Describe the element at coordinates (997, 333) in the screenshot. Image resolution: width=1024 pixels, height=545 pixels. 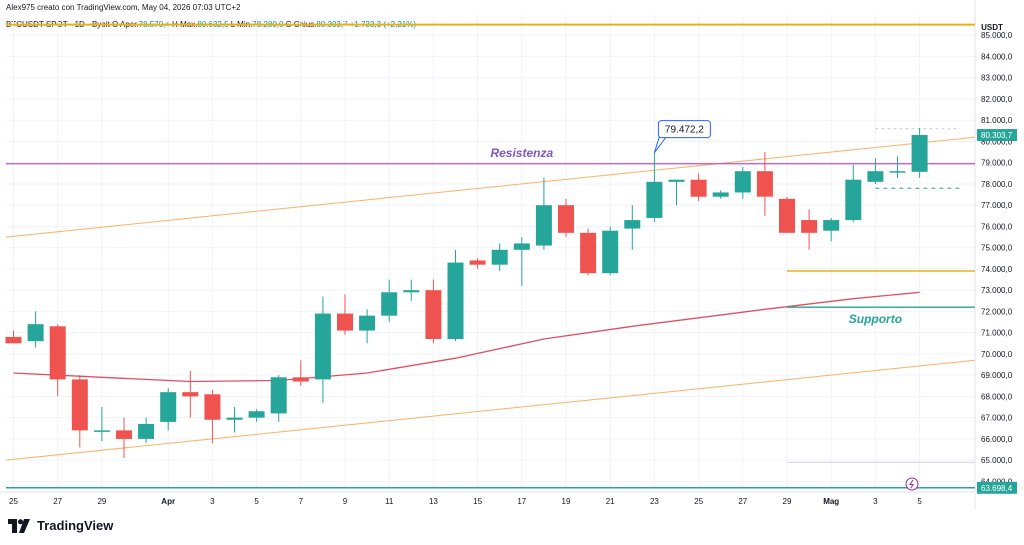
I see `price-tick-label: 71.000,0` at that location.